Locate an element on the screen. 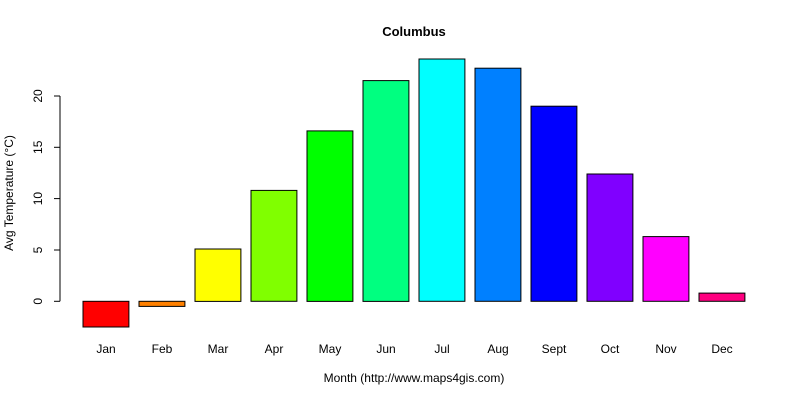 The height and width of the screenshot is (405, 800). bar-jan is located at coordinates (106, 314).